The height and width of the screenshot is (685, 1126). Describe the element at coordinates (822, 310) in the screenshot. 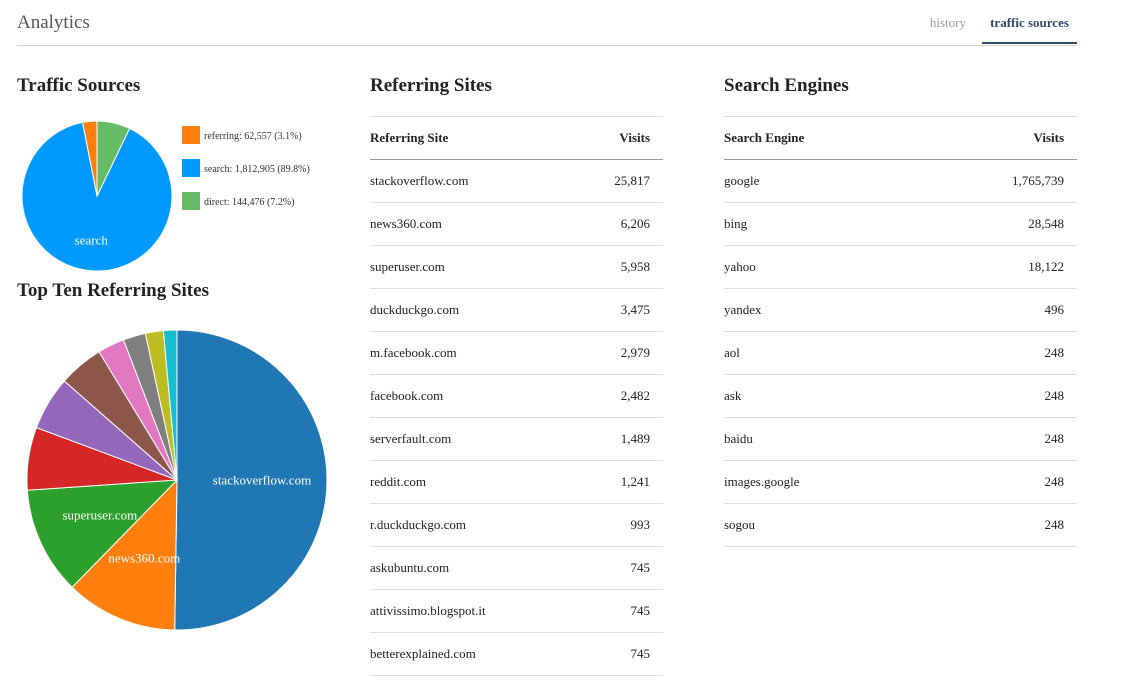

I see `search-engine-cell: yandex` at that location.